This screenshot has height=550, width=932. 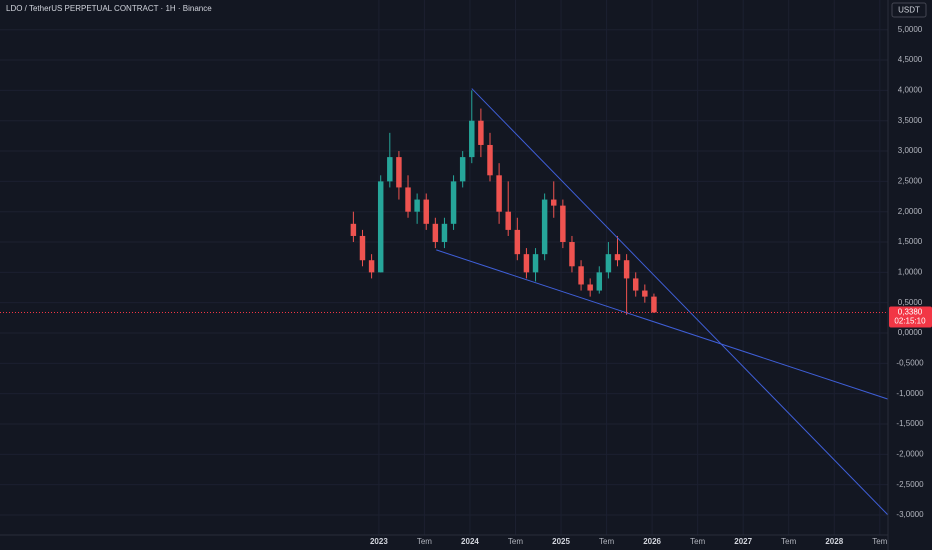 I want to click on y-tick-label: -2,5000, so click(x=910, y=484).